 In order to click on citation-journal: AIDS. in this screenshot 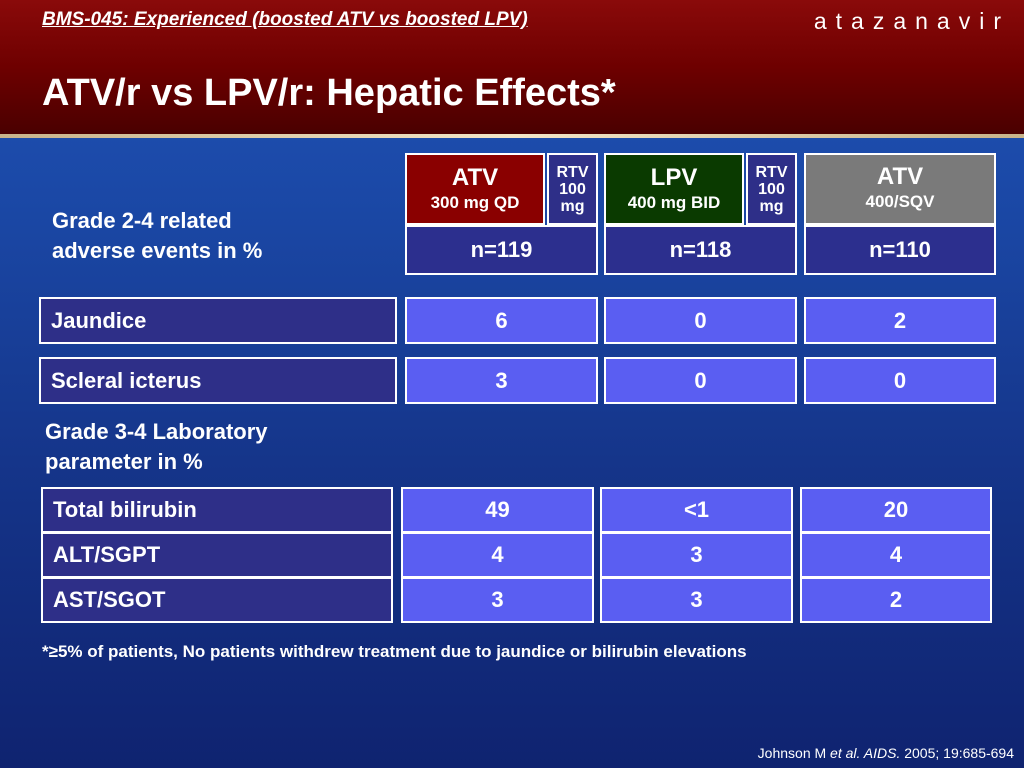, I will do `click(880, 753)`.